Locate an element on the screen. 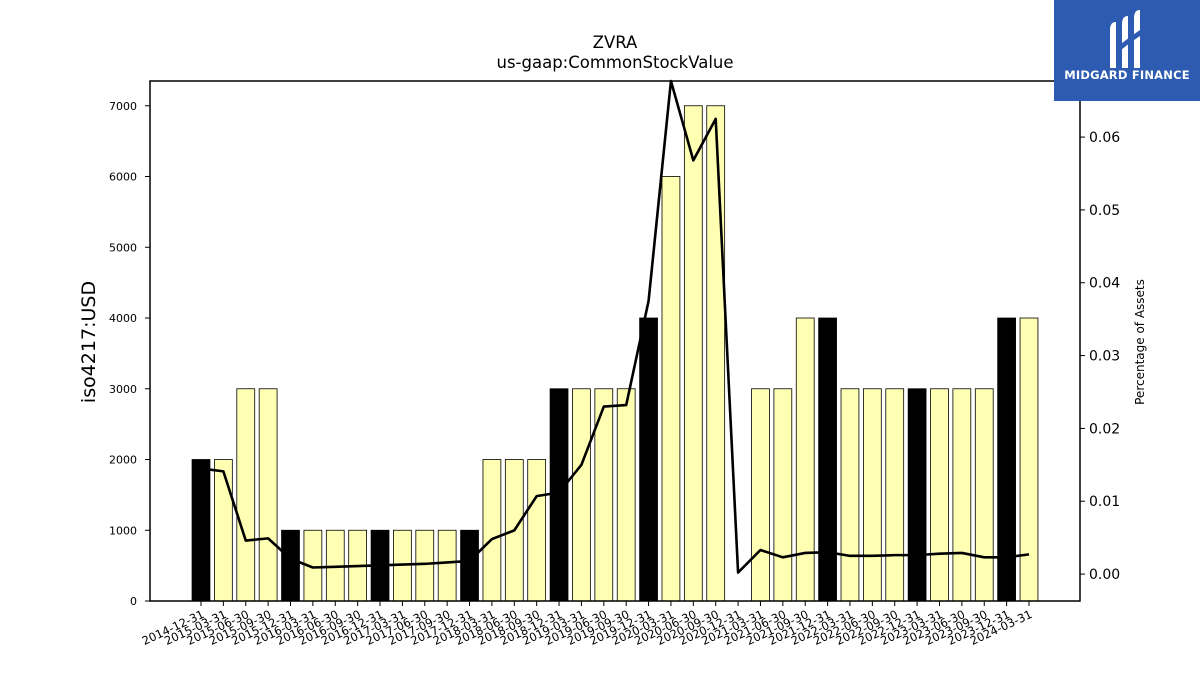 The height and width of the screenshot is (675, 1200). y2-tick-label: 0.02 is located at coordinates (1104, 429).